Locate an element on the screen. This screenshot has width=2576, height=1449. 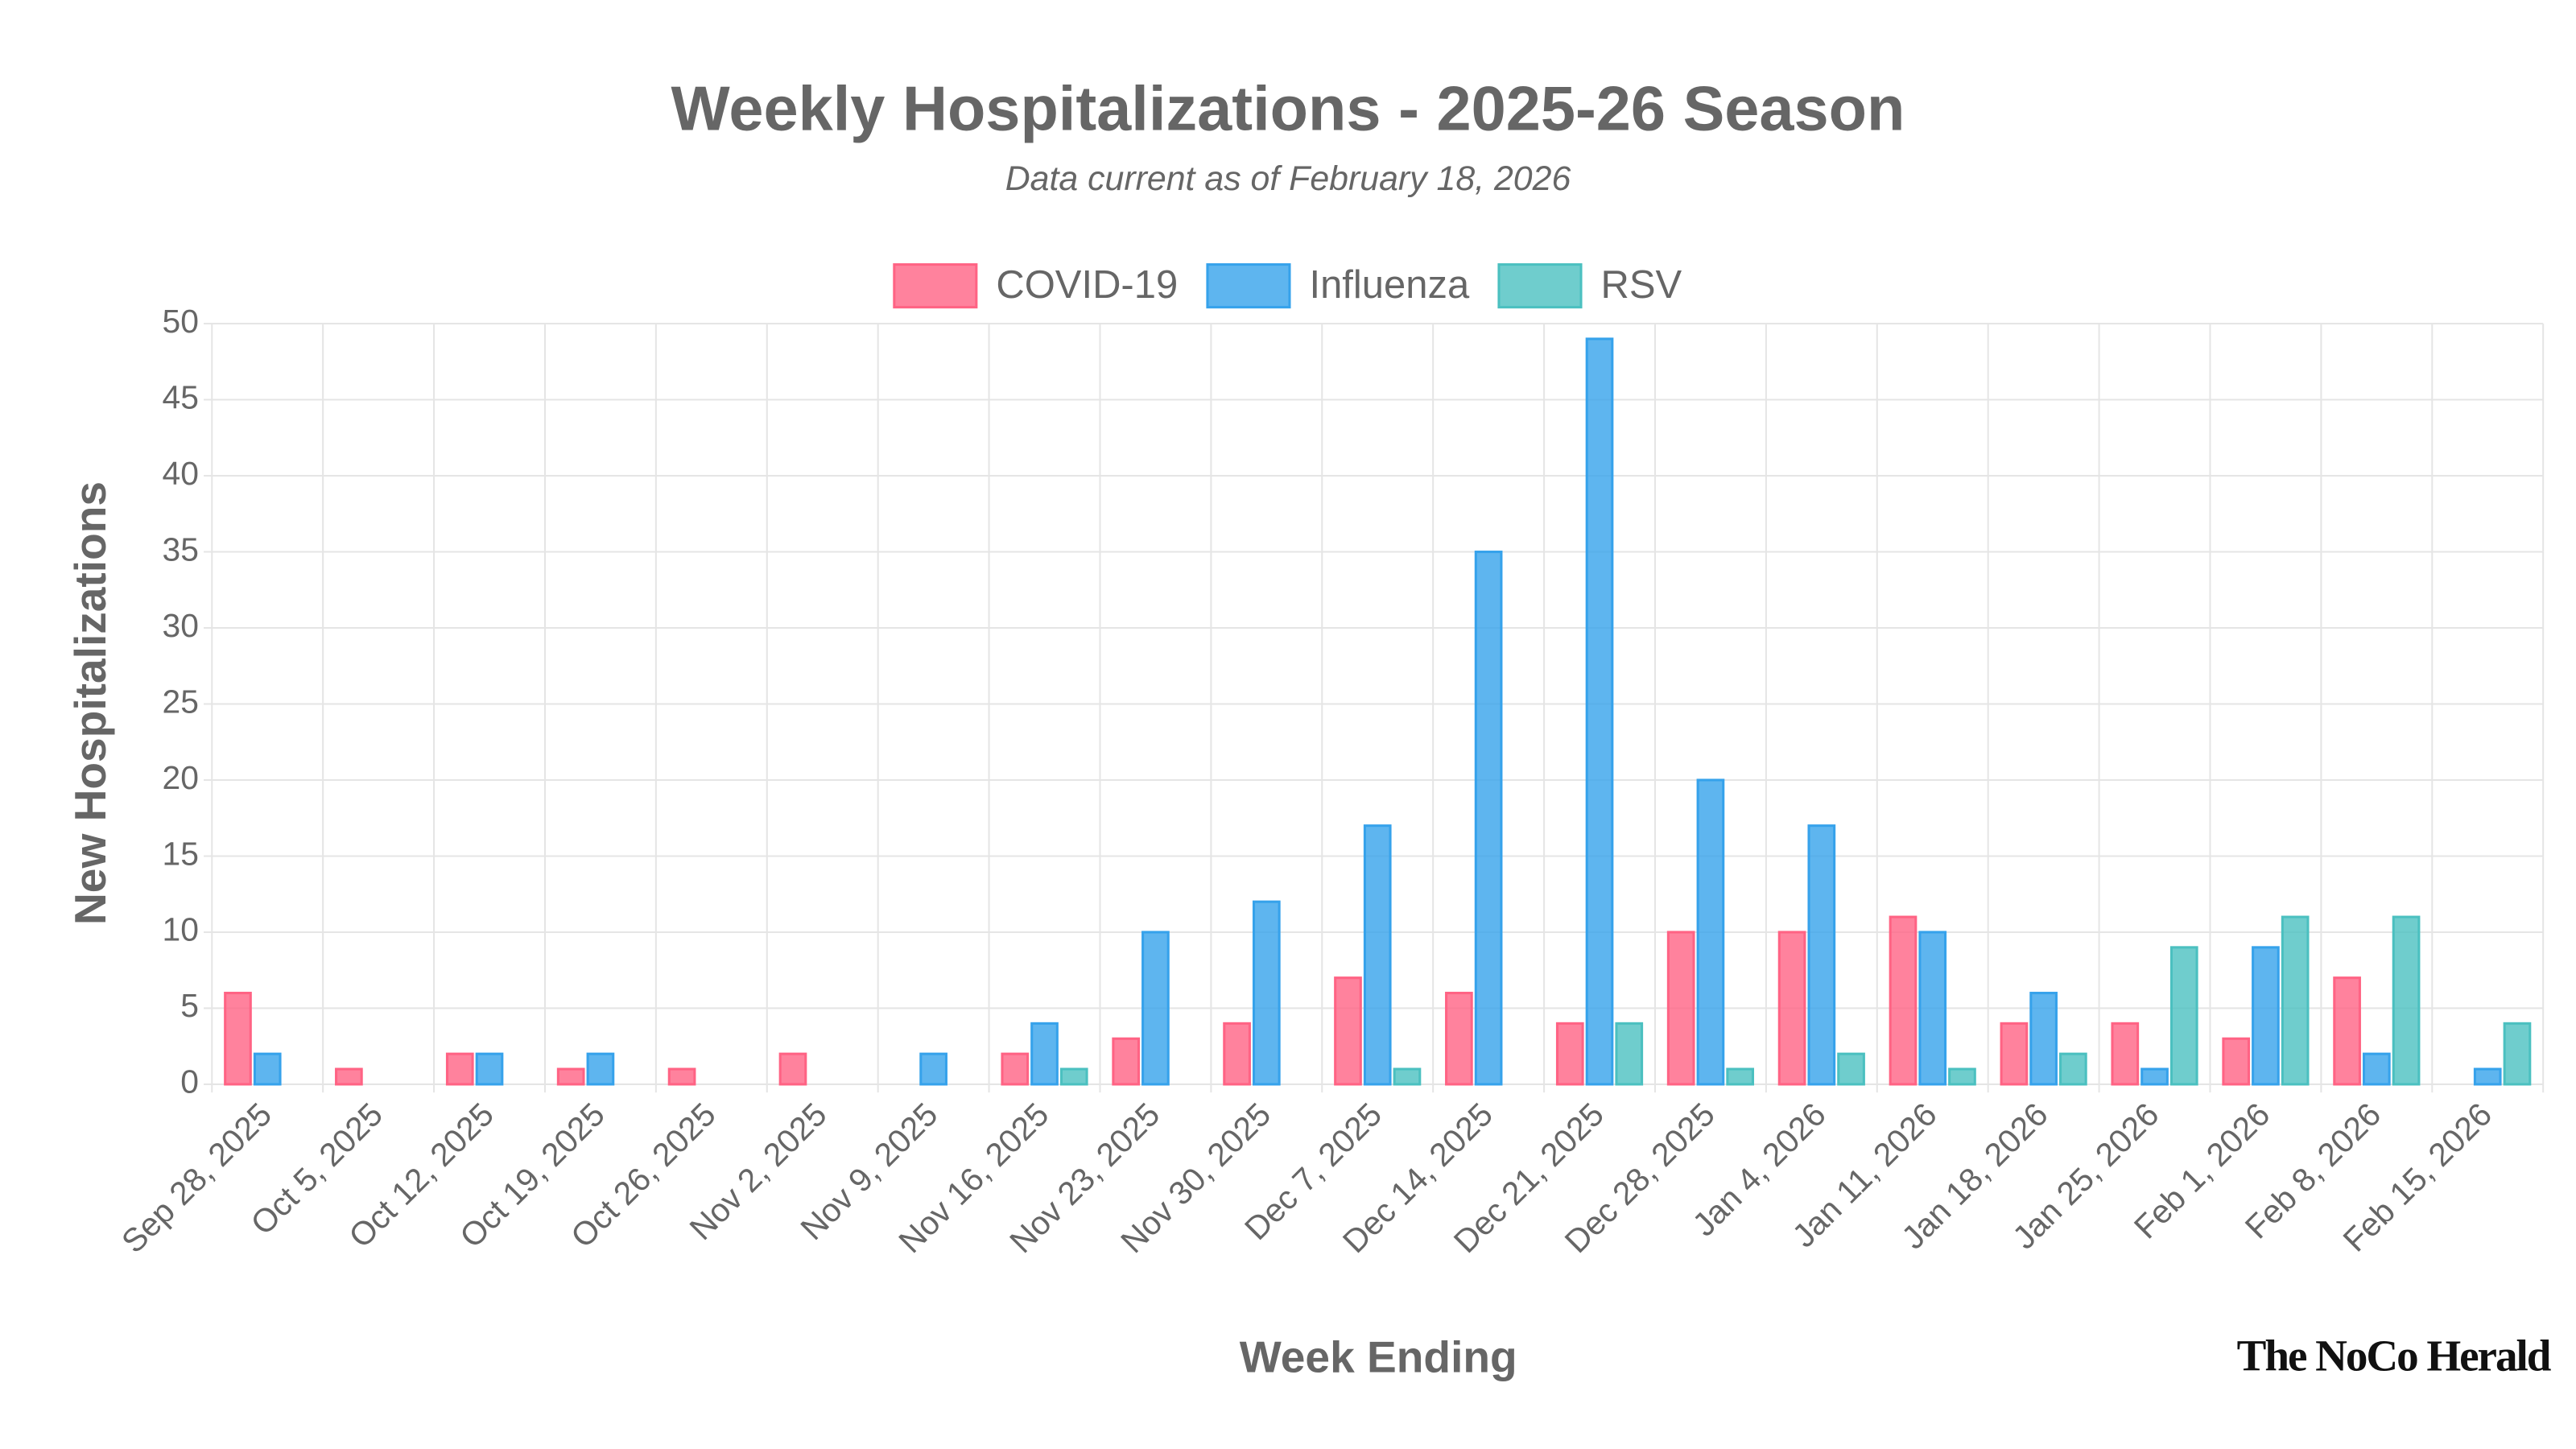
y-tick-label: 45 is located at coordinates (181, 396).